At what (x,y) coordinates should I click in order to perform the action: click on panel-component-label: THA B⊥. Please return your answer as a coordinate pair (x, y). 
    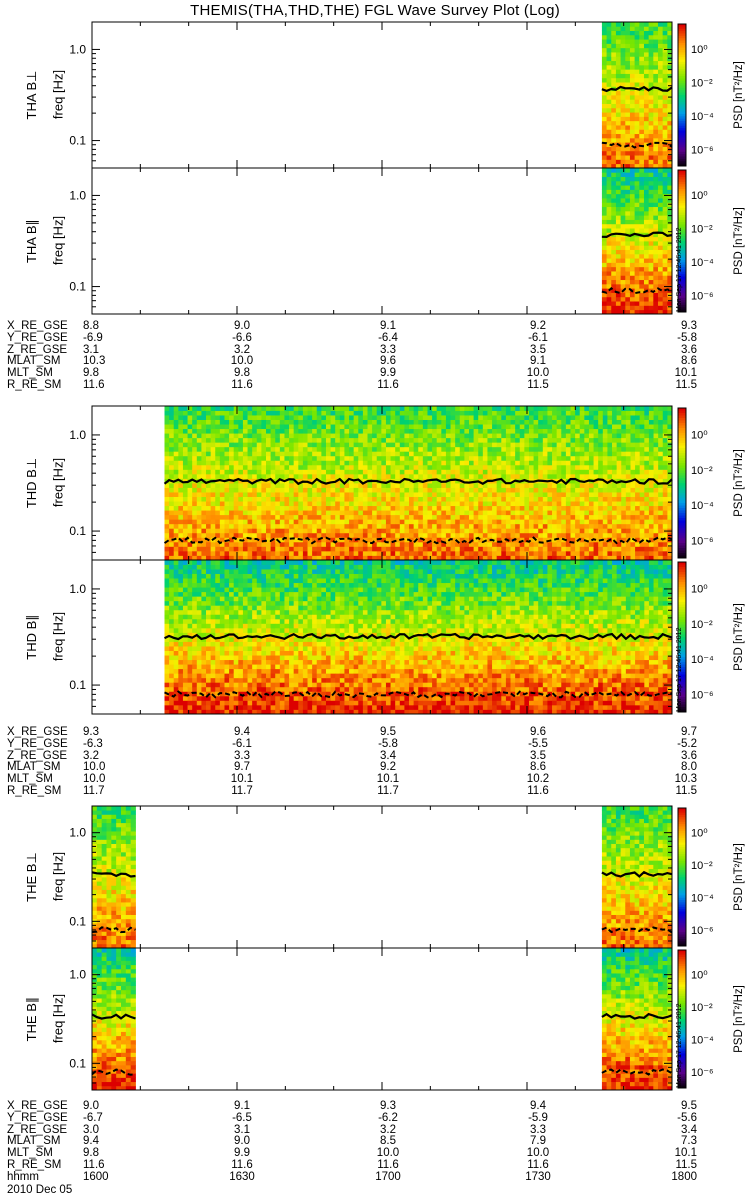
    Looking at the image, I should click on (31, 95).